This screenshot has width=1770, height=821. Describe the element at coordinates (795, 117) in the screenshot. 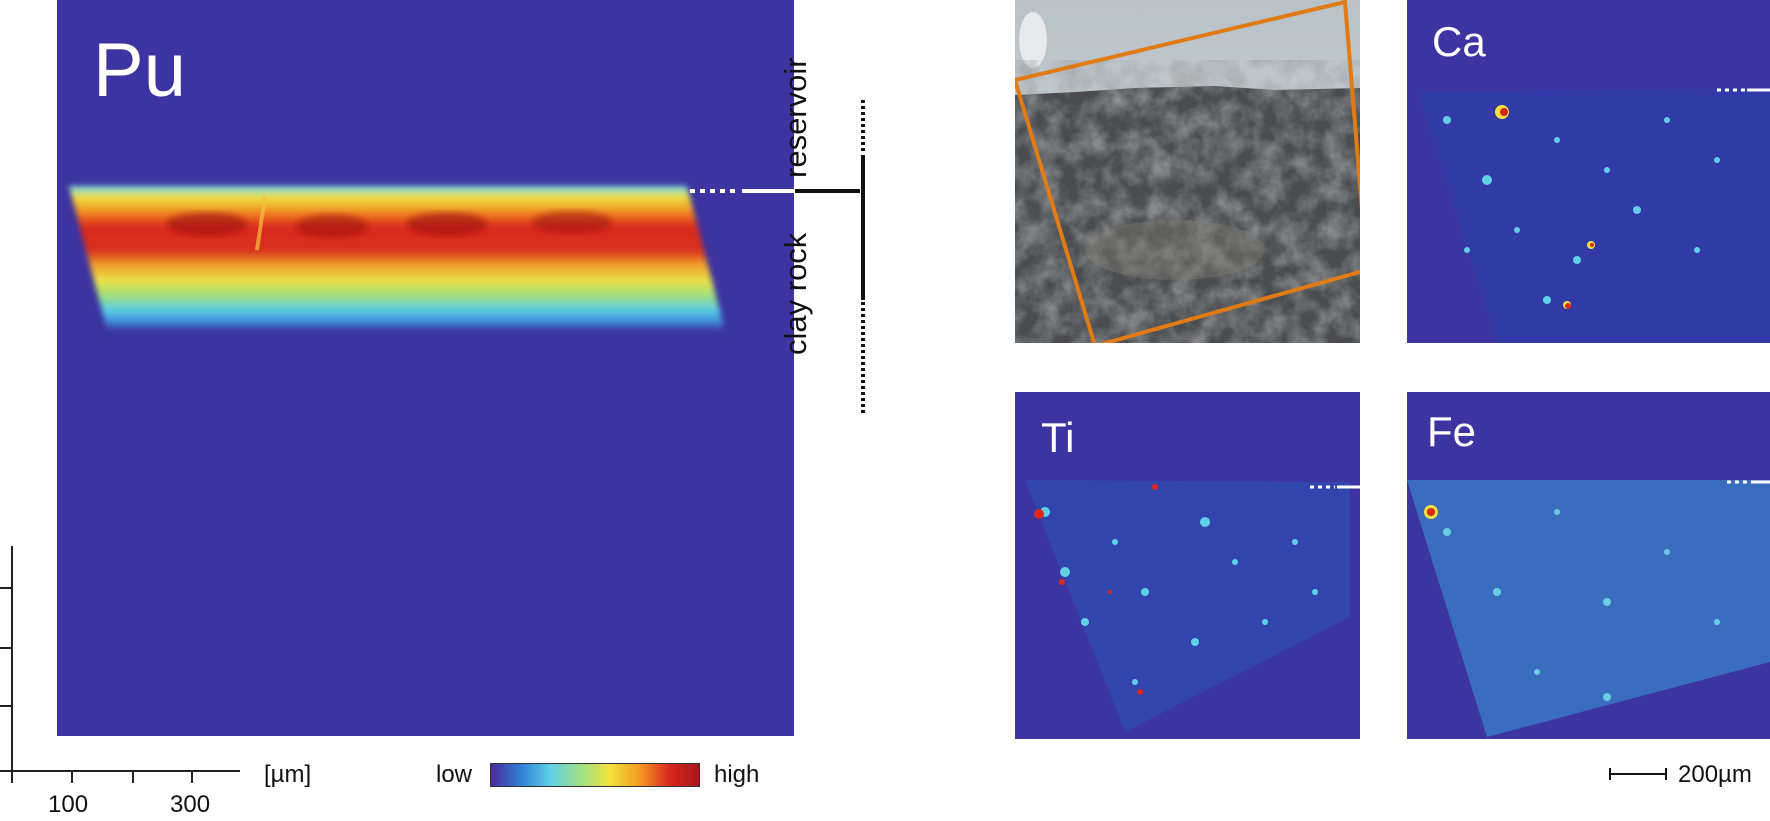

I see `reservoir-label: reservoir` at that location.